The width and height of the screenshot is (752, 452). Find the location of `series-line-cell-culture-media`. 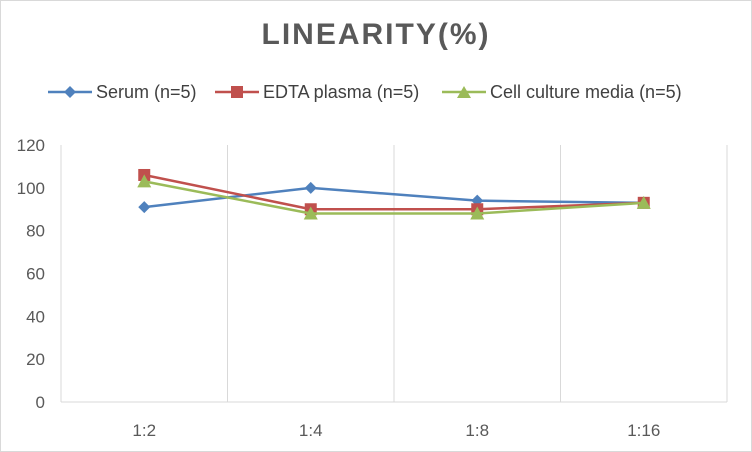

series-line-cell-culture-media is located at coordinates (394, 197).